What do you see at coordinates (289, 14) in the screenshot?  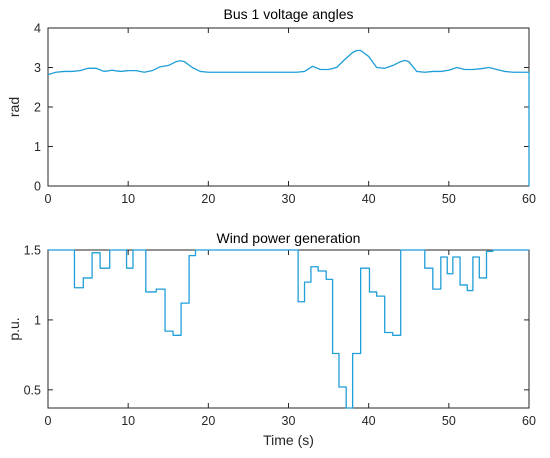 I see `chart-title: Bus 1 voltage angles` at bounding box center [289, 14].